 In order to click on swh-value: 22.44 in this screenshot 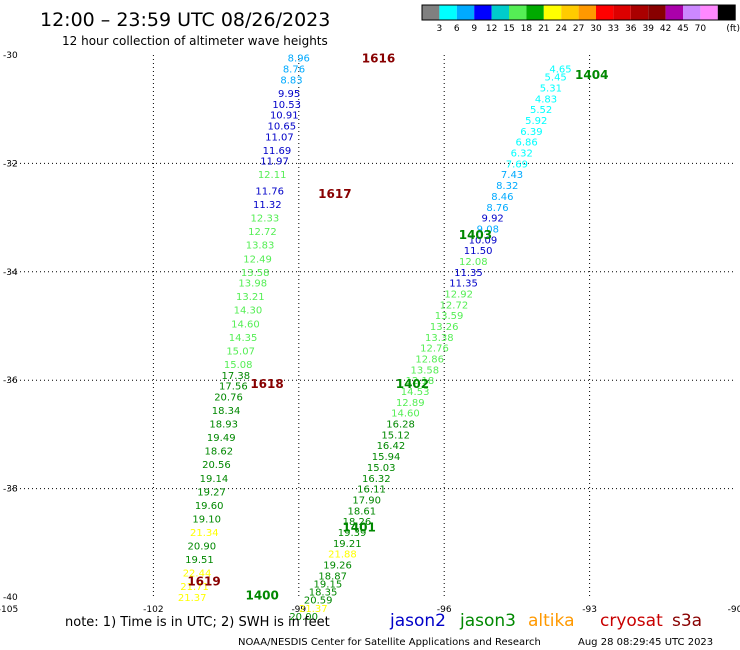, I will do `click(197, 574)`.